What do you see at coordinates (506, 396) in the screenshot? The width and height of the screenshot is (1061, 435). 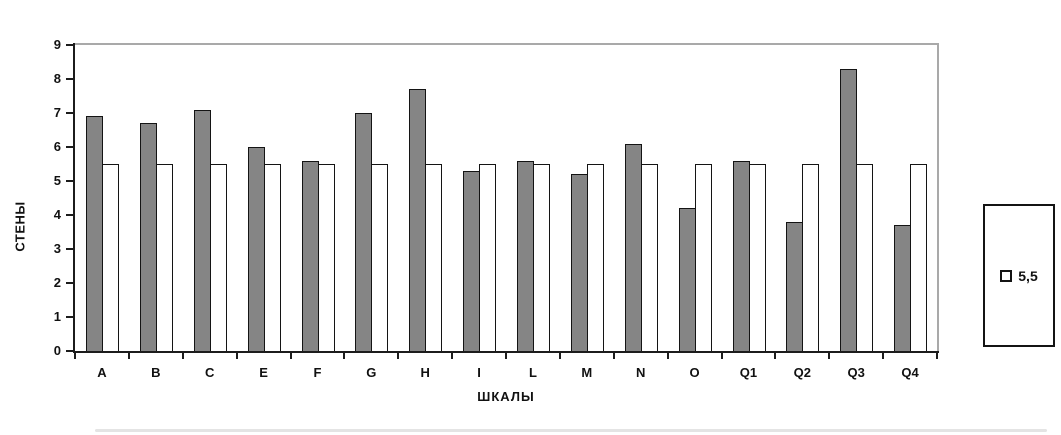 I see `x-axis-title: ШКАЛЫ` at bounding box center [506, 396].